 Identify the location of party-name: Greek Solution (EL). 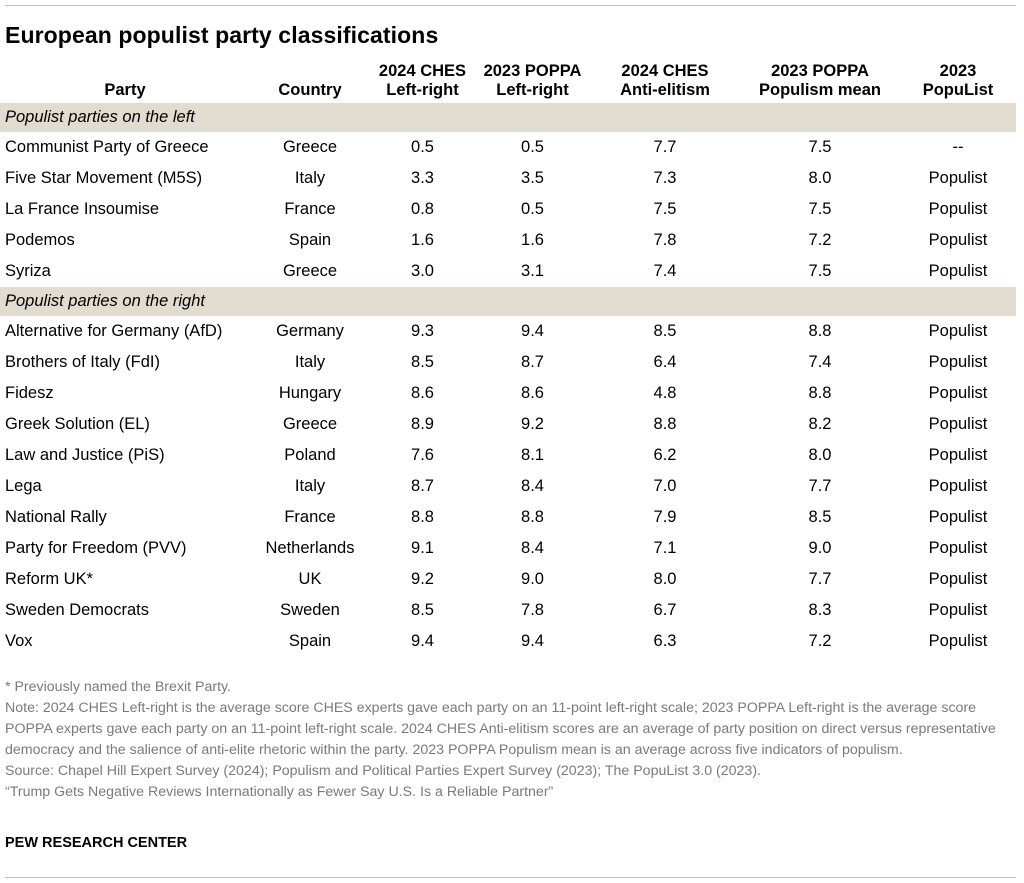
(77, 424).